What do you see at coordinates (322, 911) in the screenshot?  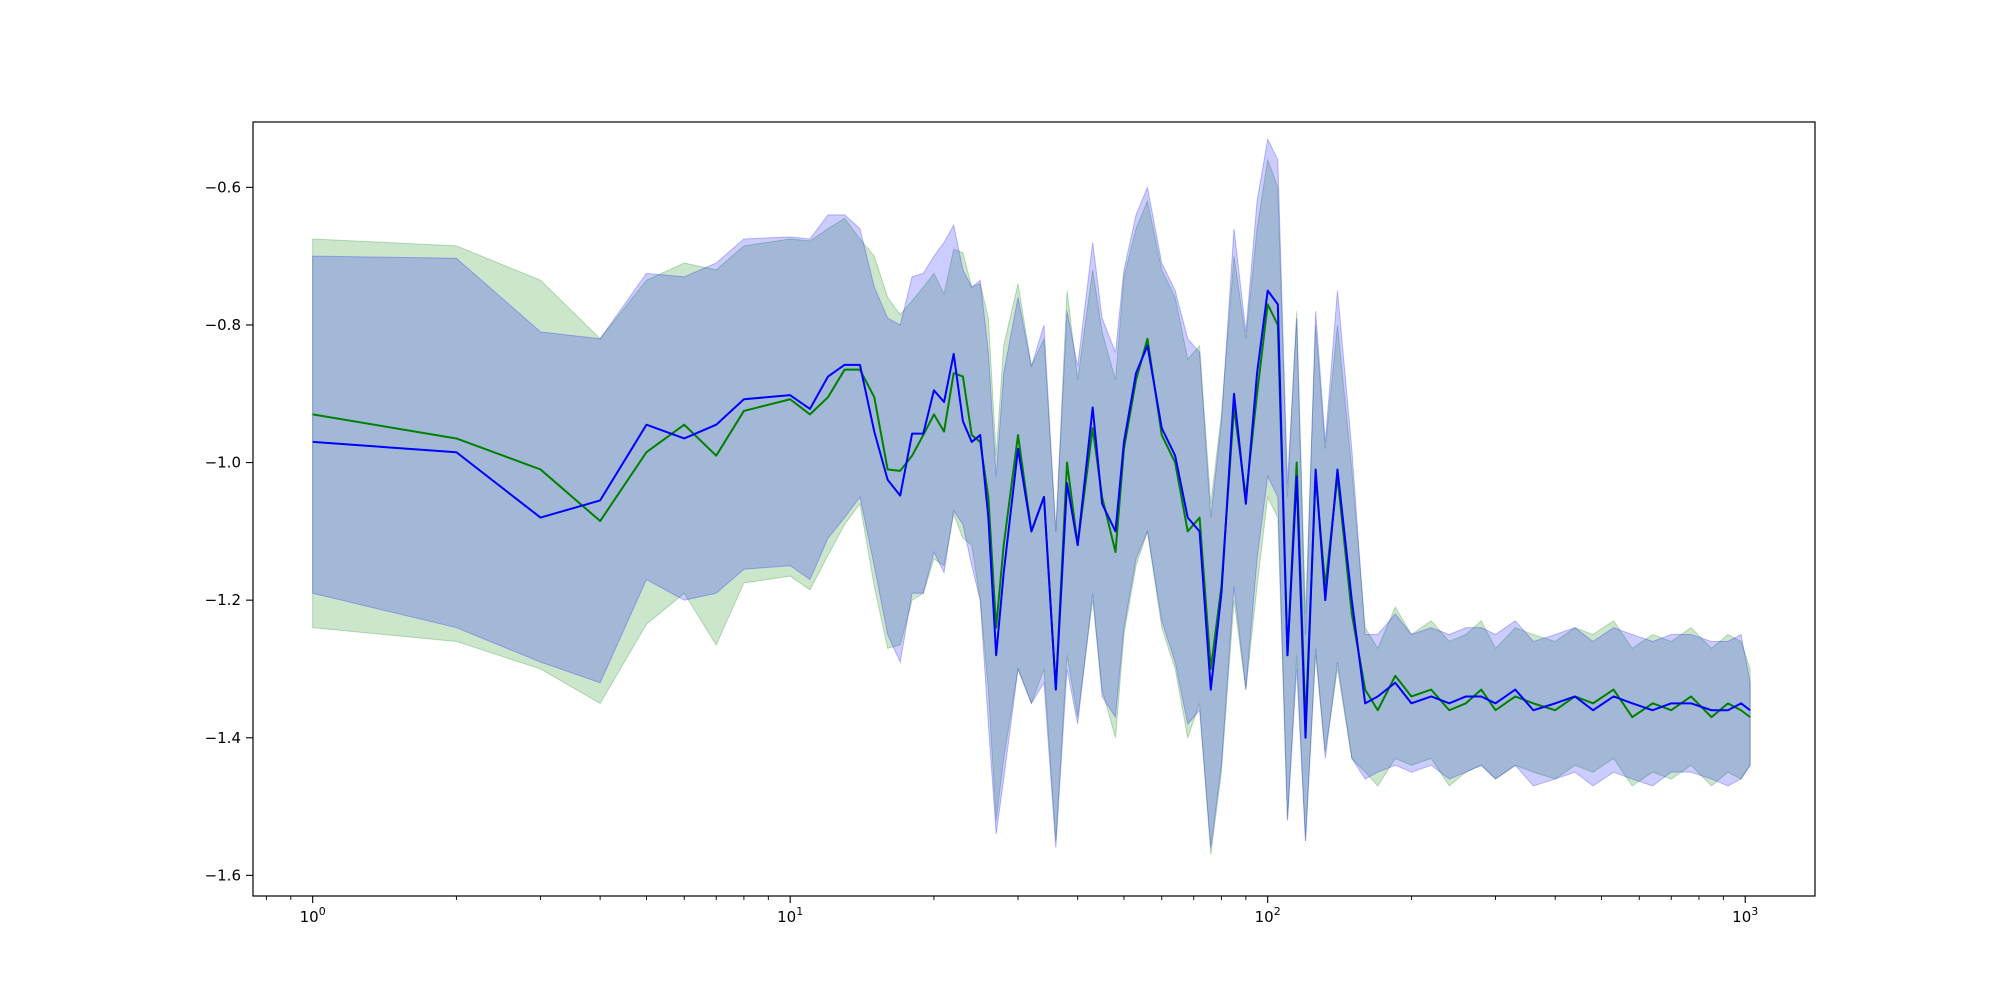 I see `x-tick-exponent: 0` at bounding box center [322, 911].